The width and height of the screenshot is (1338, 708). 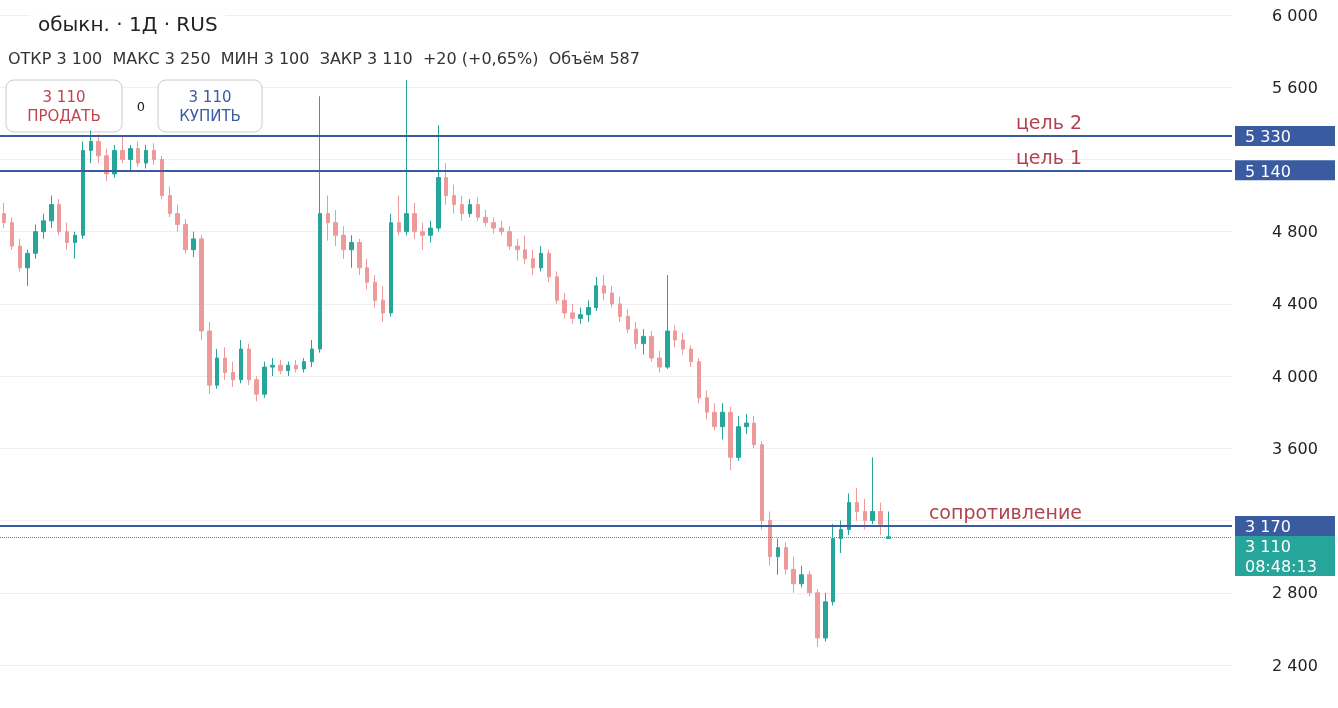 I want to click on y-tick-label: 6 000, so click(x=1295, y=15).